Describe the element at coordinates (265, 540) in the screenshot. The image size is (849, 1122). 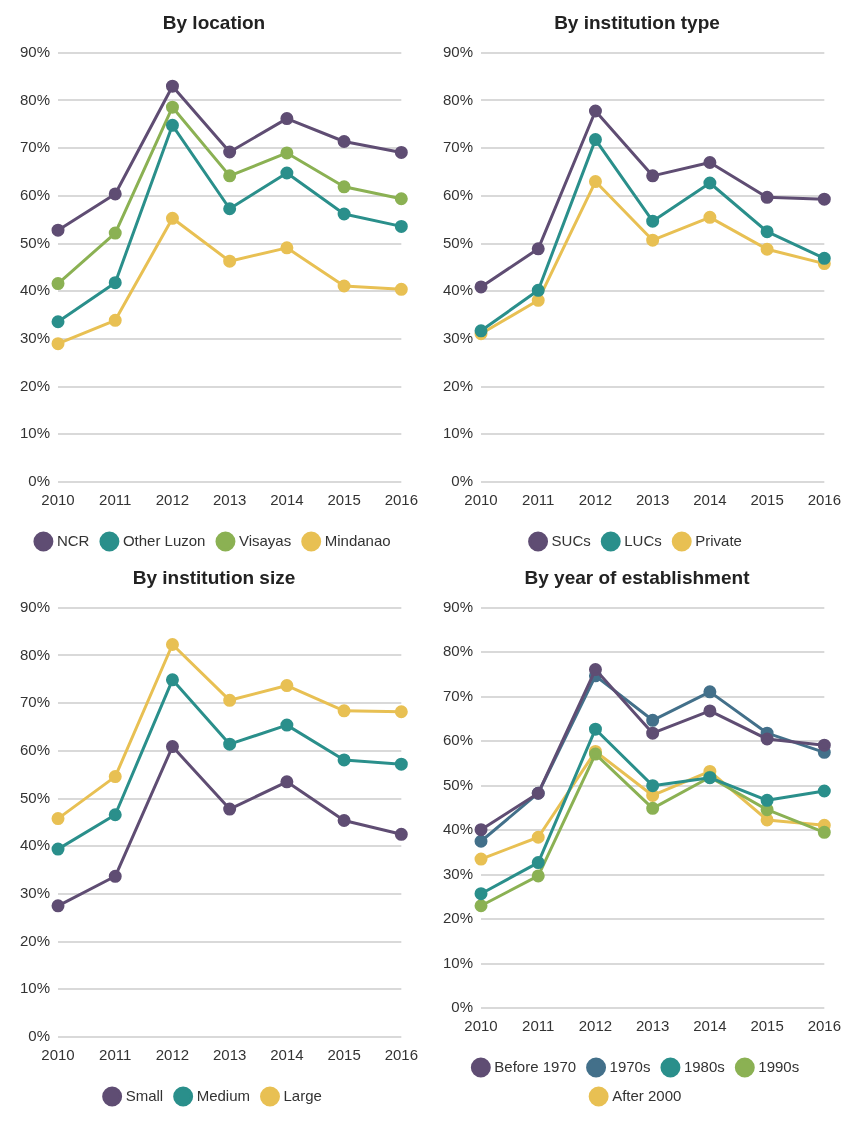
I see `legend-label: Visayas` at that location.